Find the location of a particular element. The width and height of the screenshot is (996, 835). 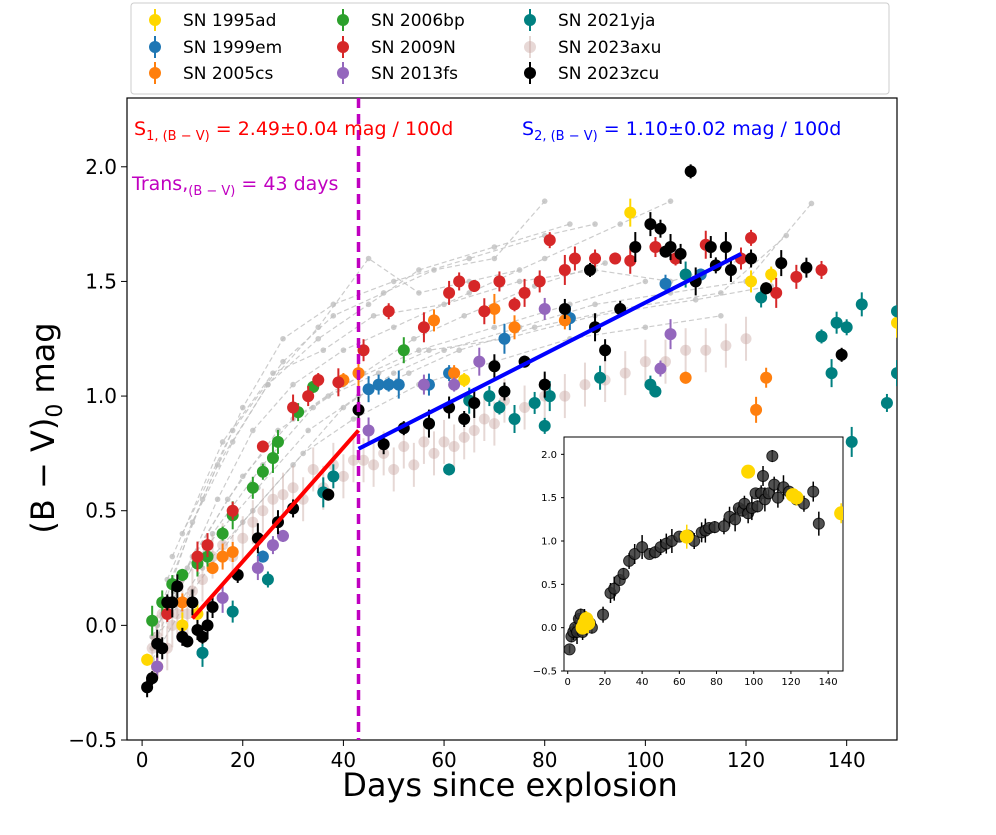

inset-y-tick-label: 1.5 is located at coordinates (549, 498).